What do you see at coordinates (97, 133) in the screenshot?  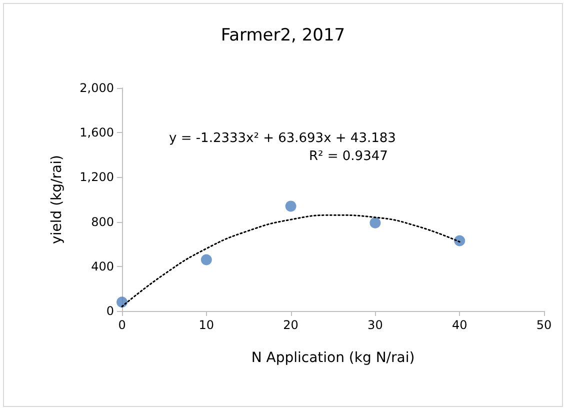 I see `y-tick-label: 1,600` at bounding box center [97, 133].